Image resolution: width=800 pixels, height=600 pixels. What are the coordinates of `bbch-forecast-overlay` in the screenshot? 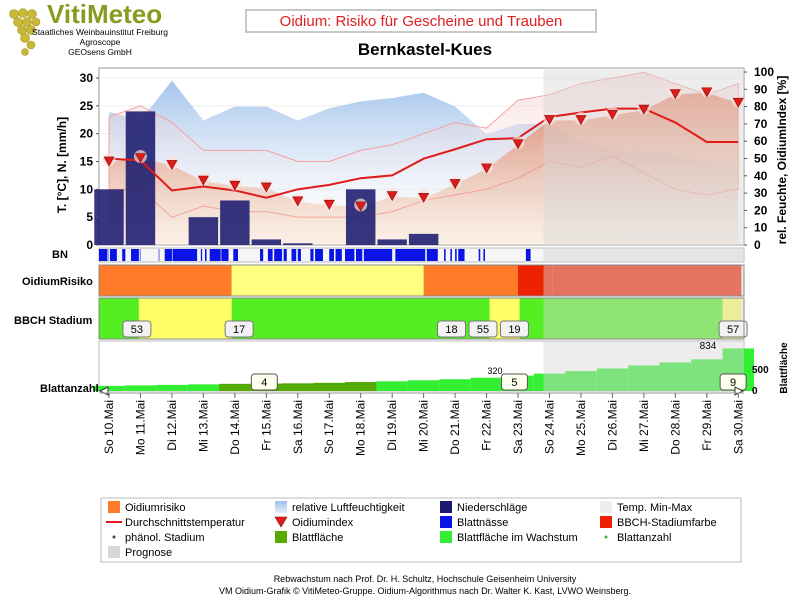 It's located at (643, 318).